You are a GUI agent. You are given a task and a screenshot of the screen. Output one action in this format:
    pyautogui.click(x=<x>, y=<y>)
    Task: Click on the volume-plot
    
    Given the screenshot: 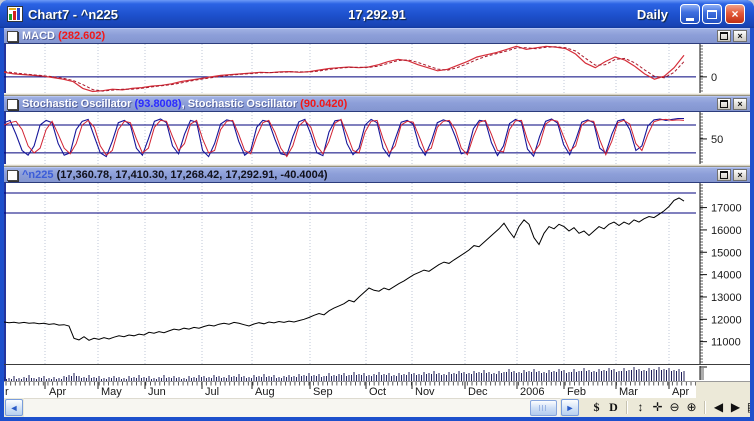 What is the action you would take?
    pyautogui.click(x=350, y=373)
    